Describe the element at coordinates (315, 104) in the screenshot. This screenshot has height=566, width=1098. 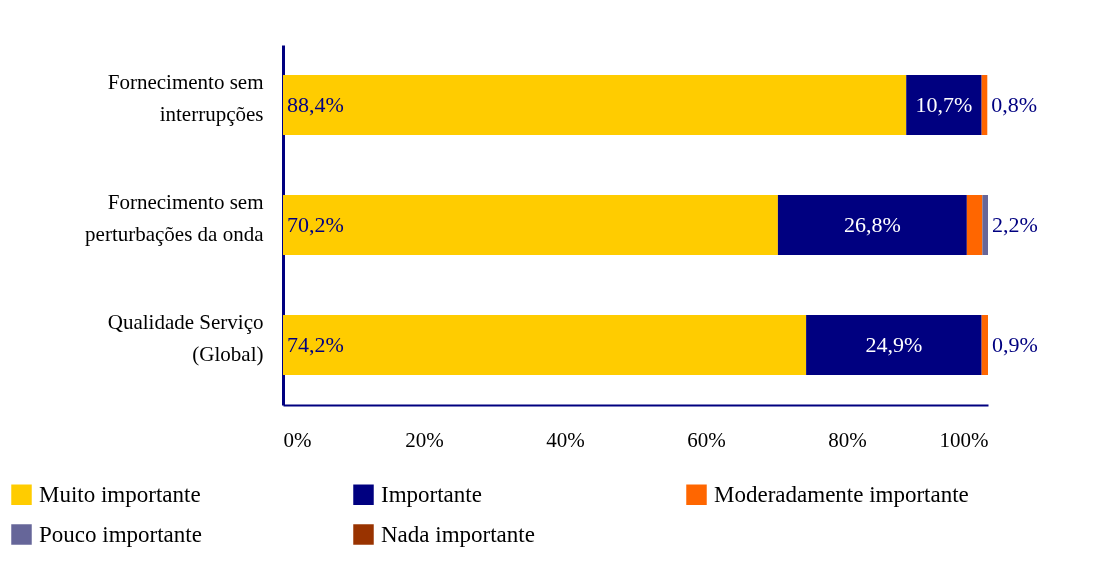
I see `data-label: 88,4%` at that location.